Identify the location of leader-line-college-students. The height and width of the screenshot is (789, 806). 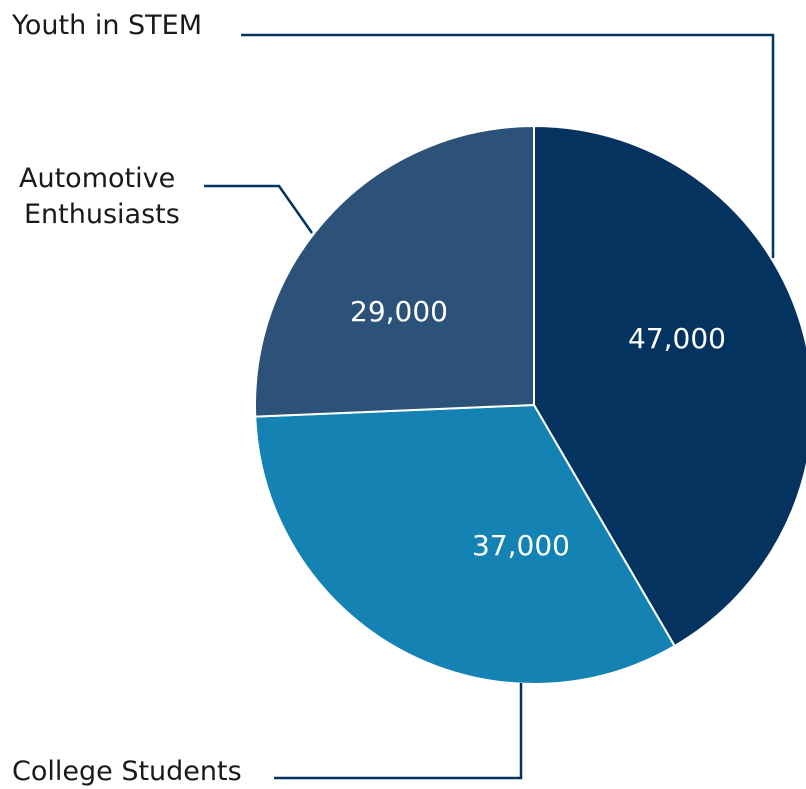
(398, 731).